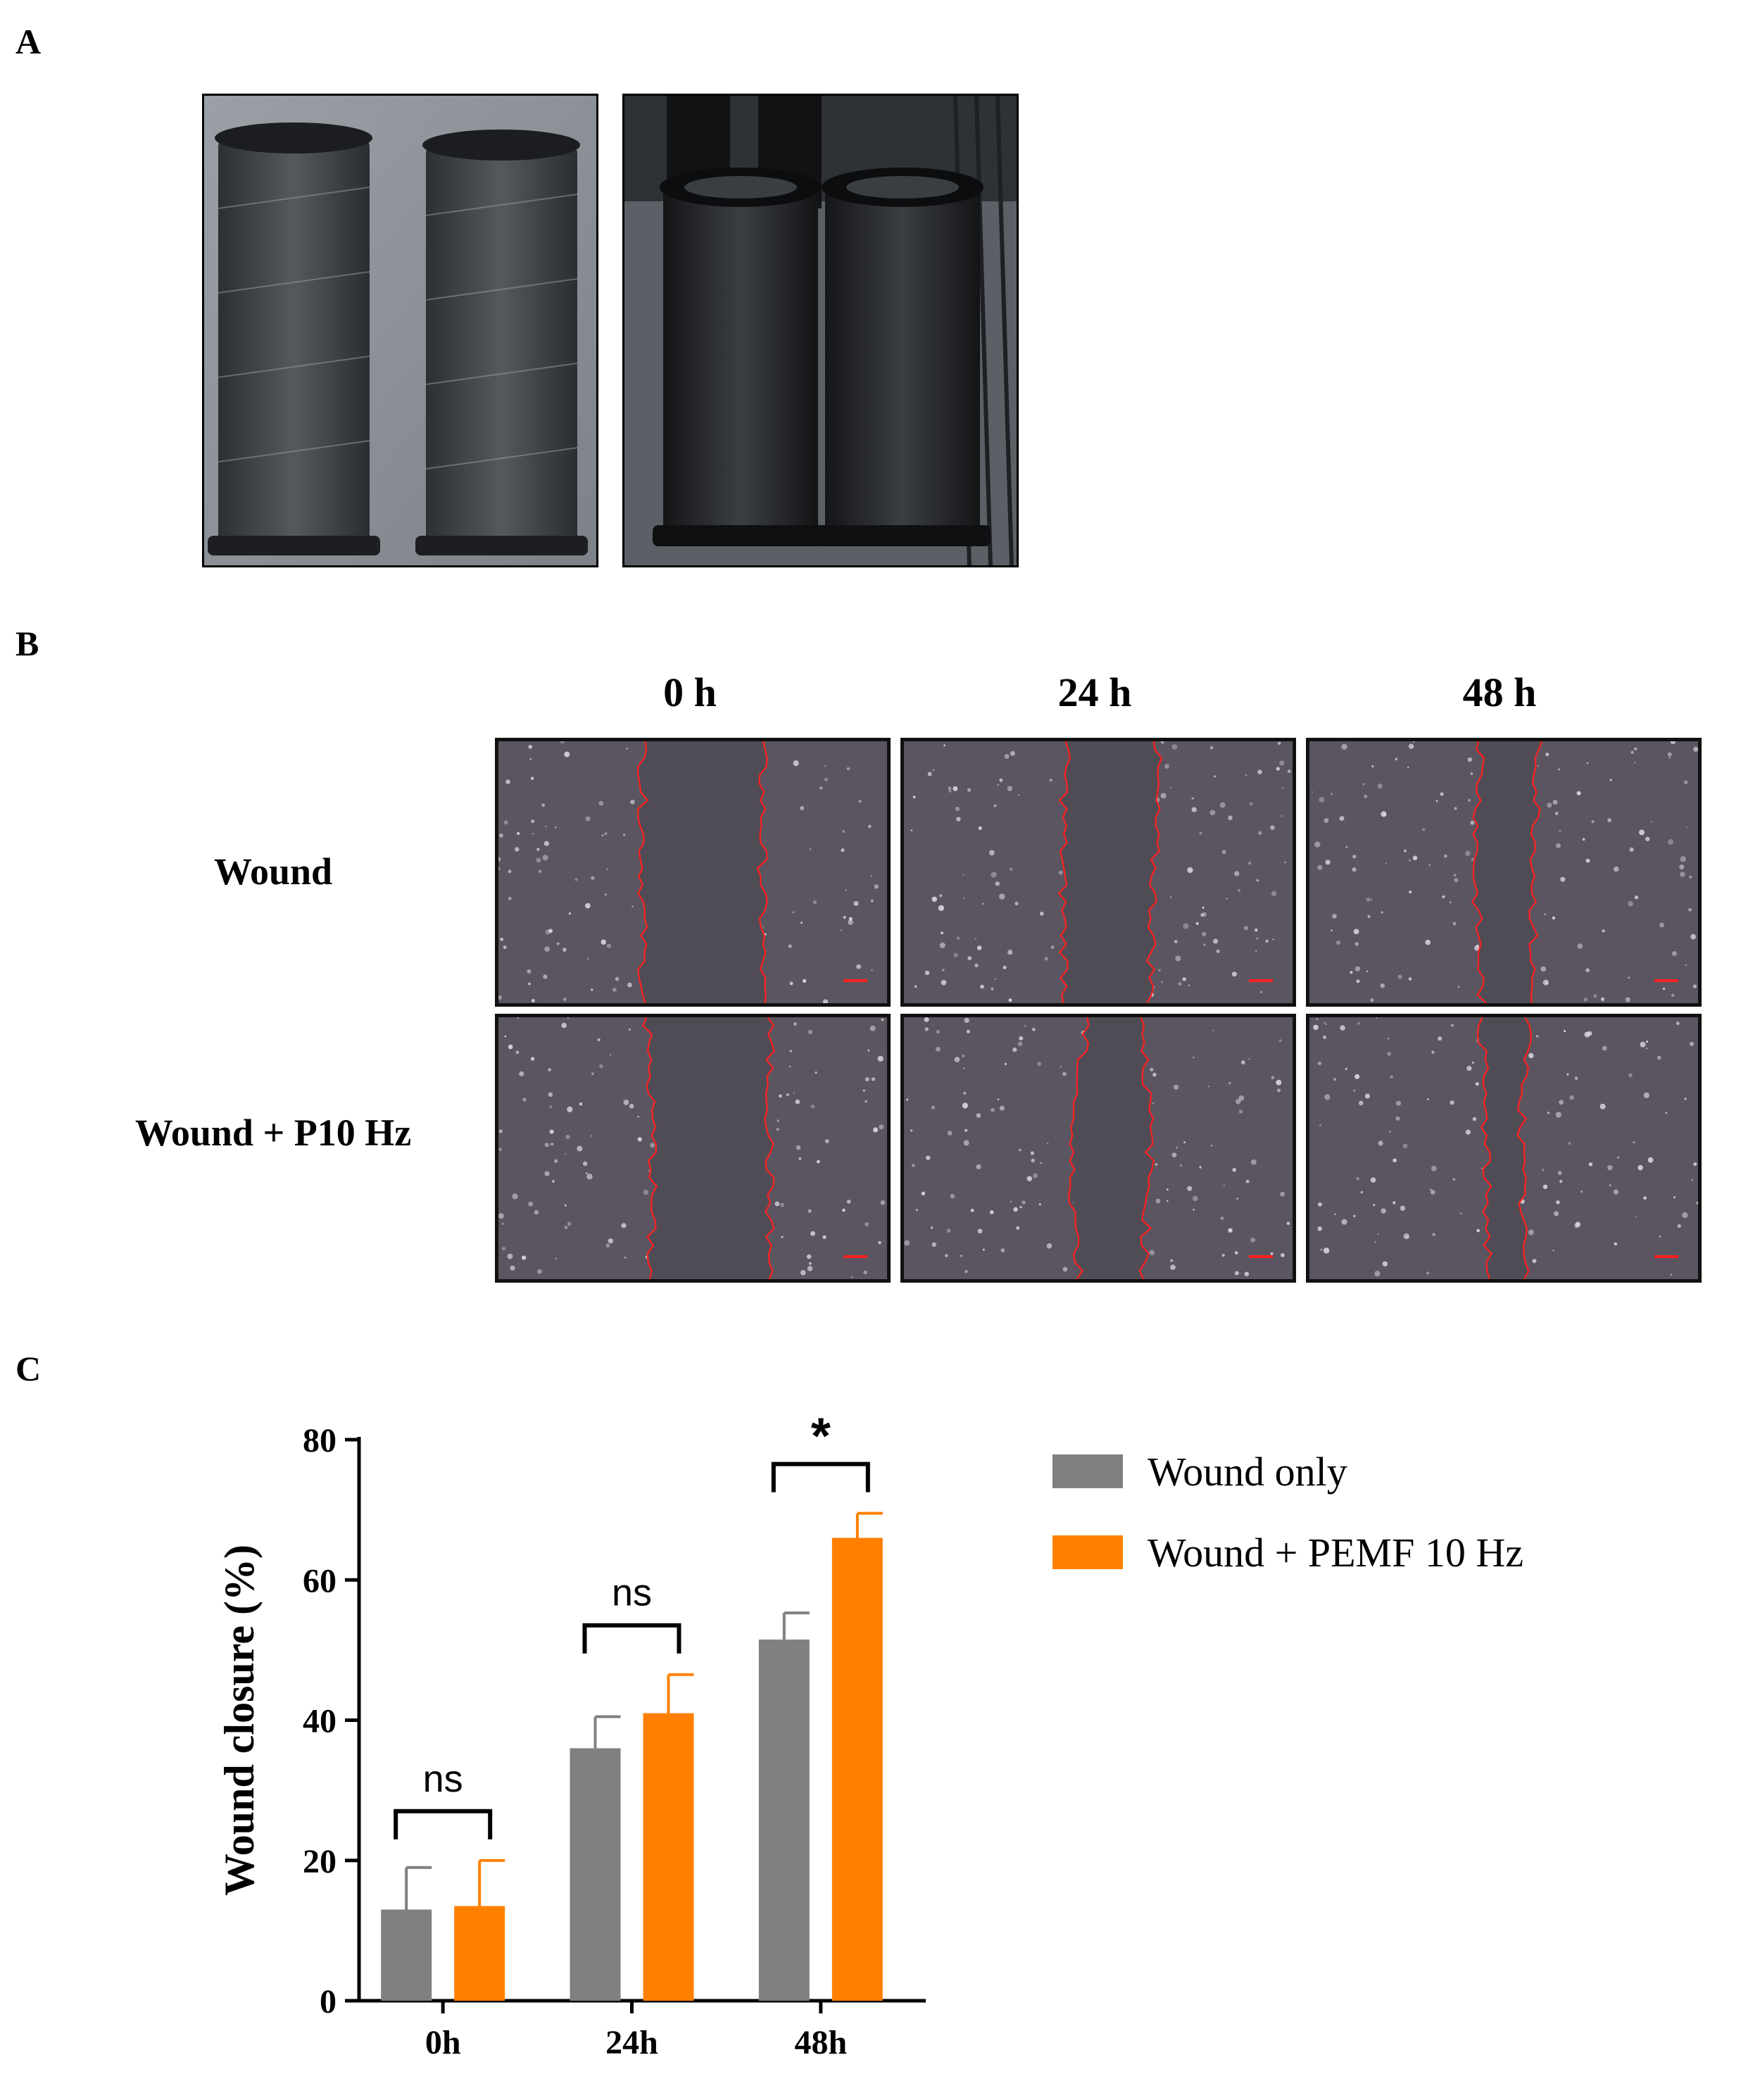  I want to click on coil-pair-photo-icon, so click(400, 330).